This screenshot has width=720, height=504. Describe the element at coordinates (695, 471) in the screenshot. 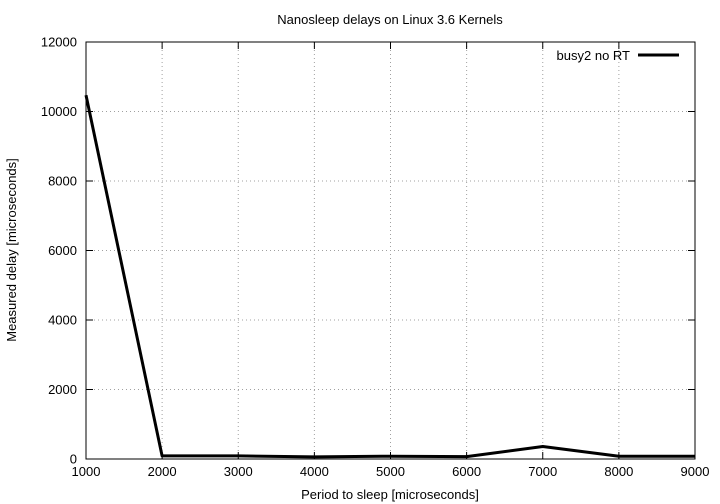

I see `x-tick-label: 9000` at that location.